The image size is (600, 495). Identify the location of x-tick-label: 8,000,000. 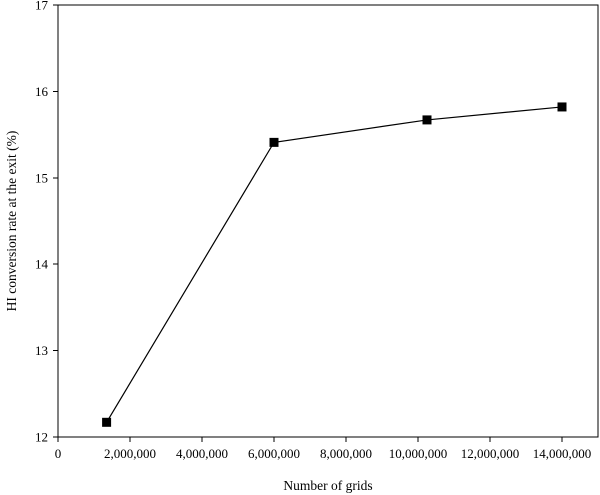
(346, 453).